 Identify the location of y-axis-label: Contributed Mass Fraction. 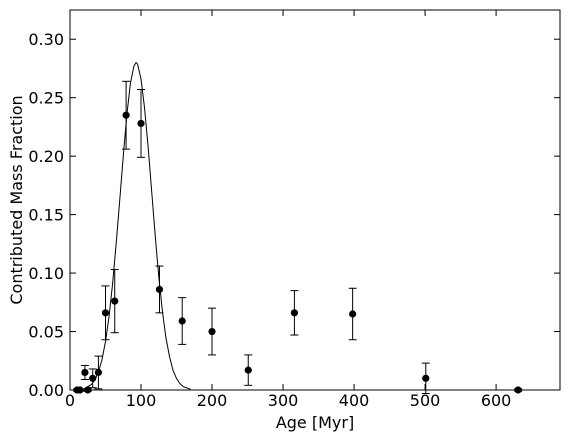
(16, 199).